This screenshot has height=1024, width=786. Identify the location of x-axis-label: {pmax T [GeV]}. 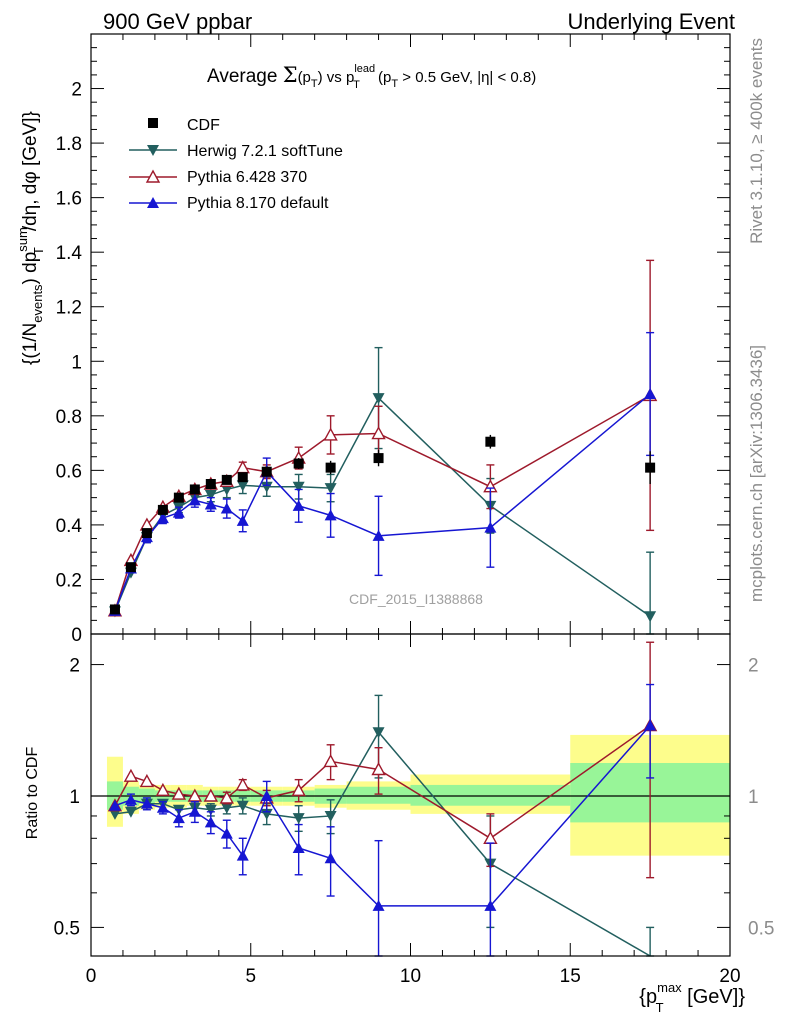
(692, 997).